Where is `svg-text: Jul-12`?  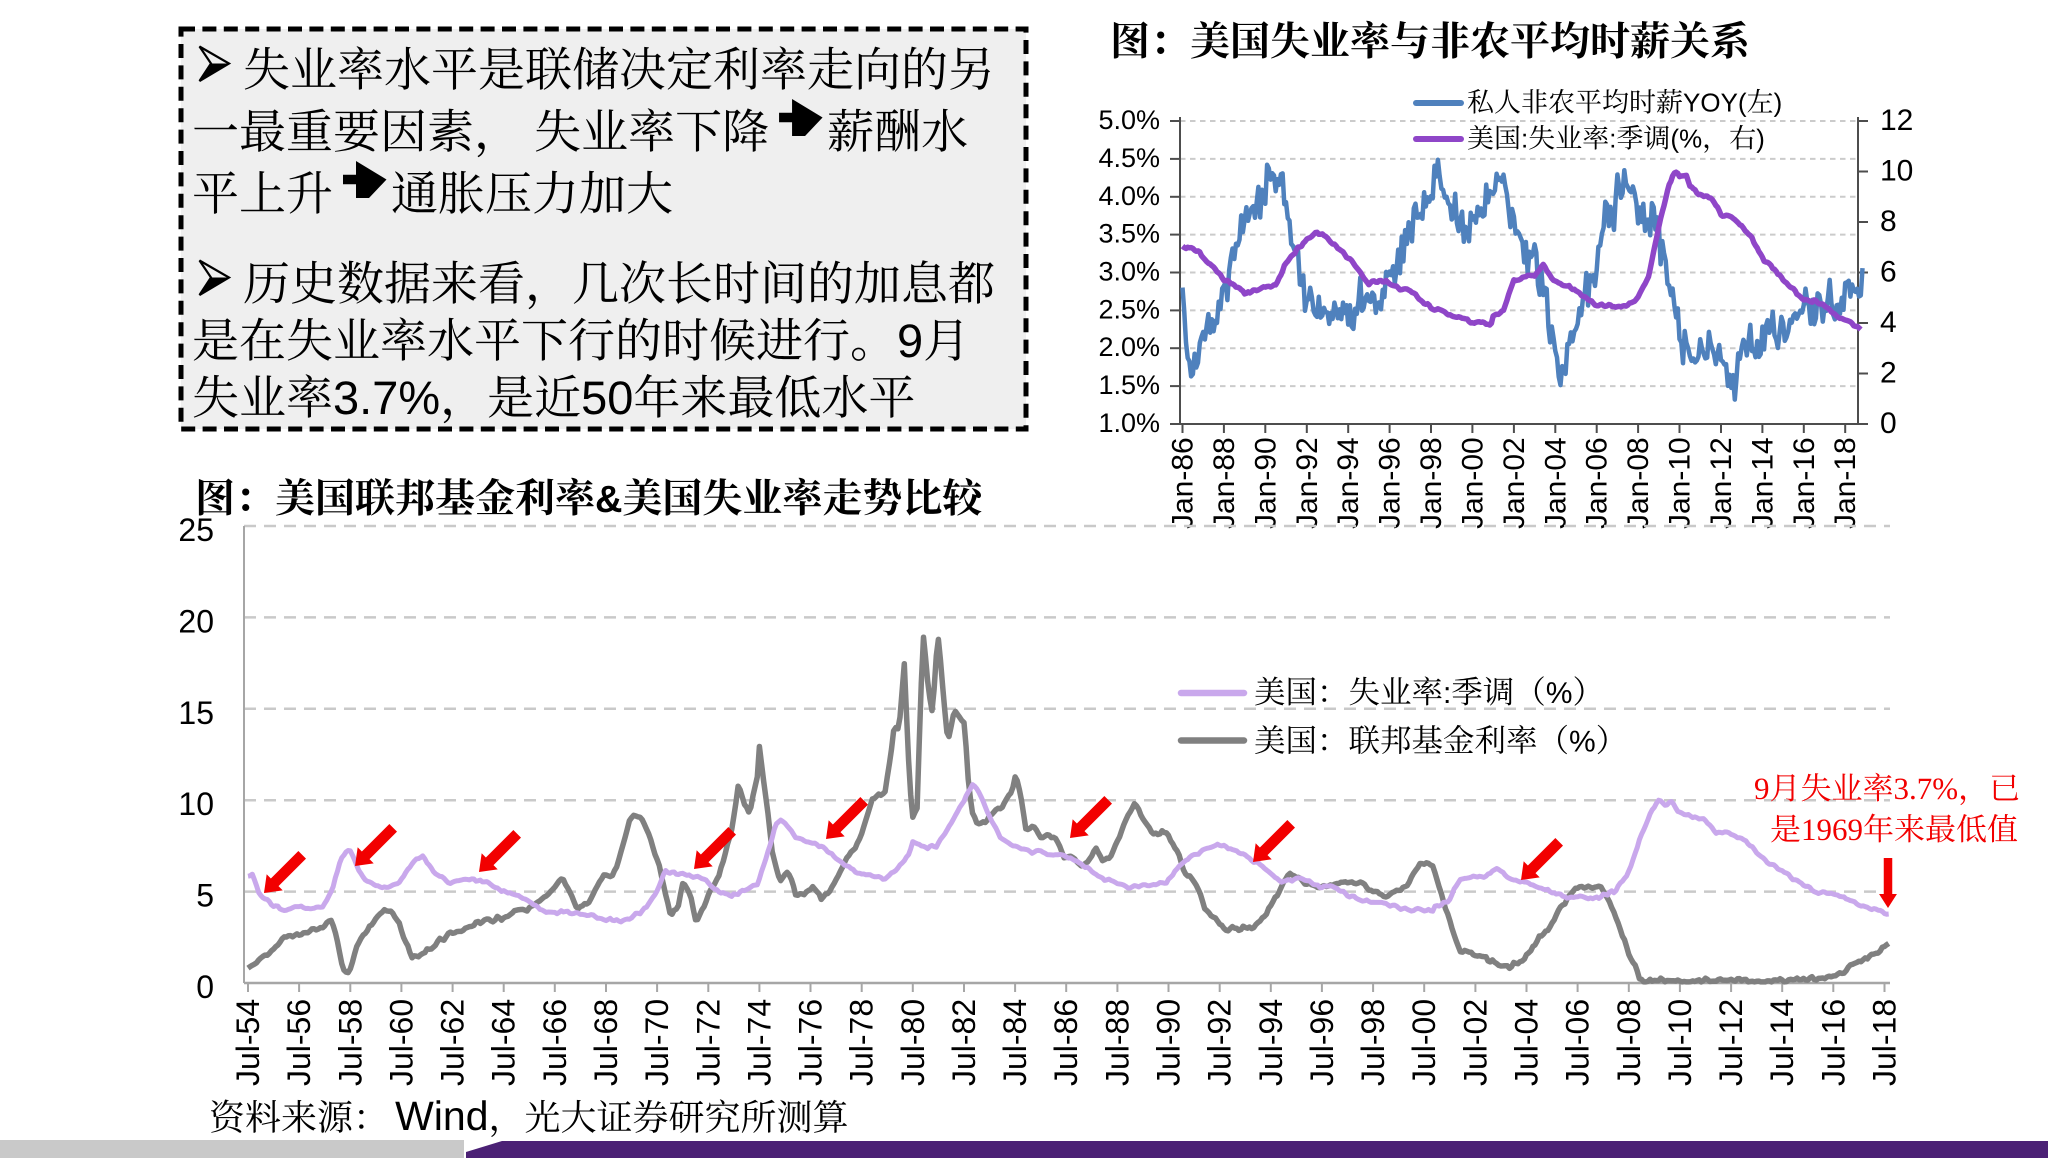 svg-text: Jul-12 is located at coordinates (1731, 1042).